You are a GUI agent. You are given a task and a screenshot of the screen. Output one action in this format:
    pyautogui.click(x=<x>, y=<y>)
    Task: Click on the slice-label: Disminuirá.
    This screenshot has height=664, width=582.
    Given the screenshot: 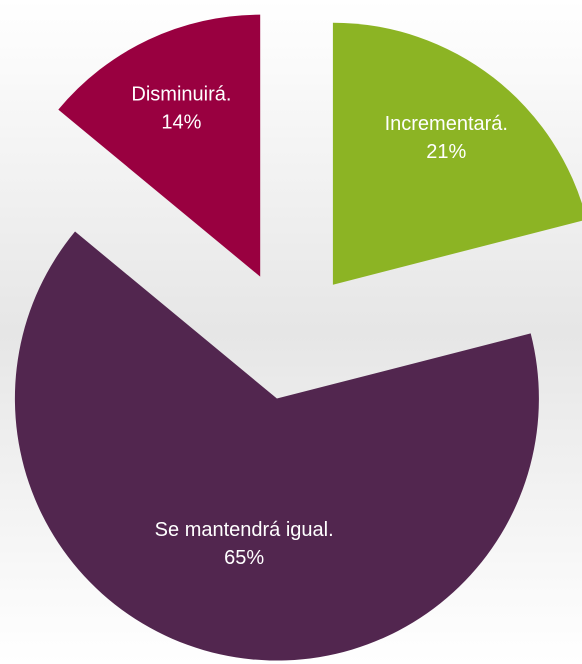 What is the action you would take?
    pyautogui.click(x=181, y=95)
    